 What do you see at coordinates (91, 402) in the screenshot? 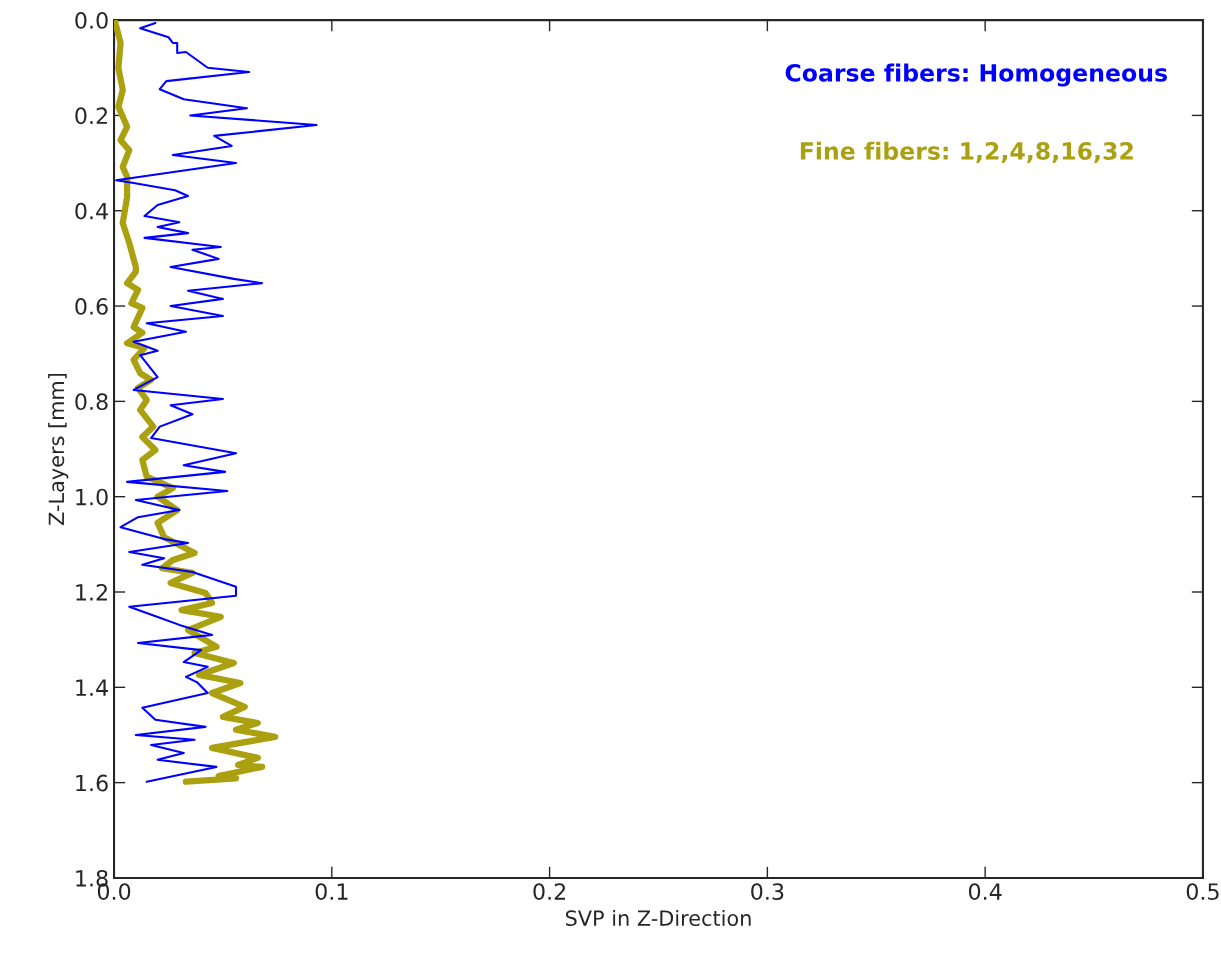
I see `y-tick-label: 0.8` at bounding box center [91, 402].